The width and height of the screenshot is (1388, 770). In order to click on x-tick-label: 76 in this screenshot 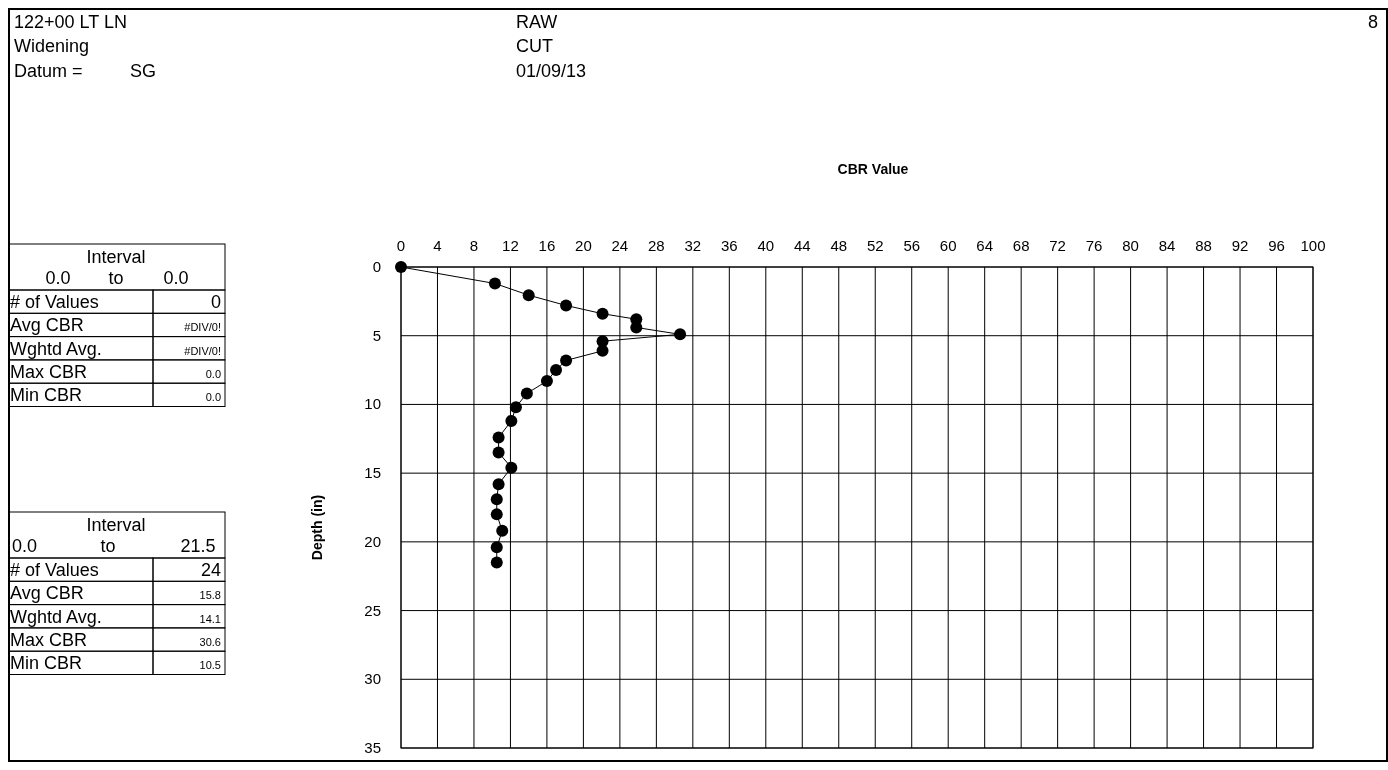, I will do `click(1094, 245)`.